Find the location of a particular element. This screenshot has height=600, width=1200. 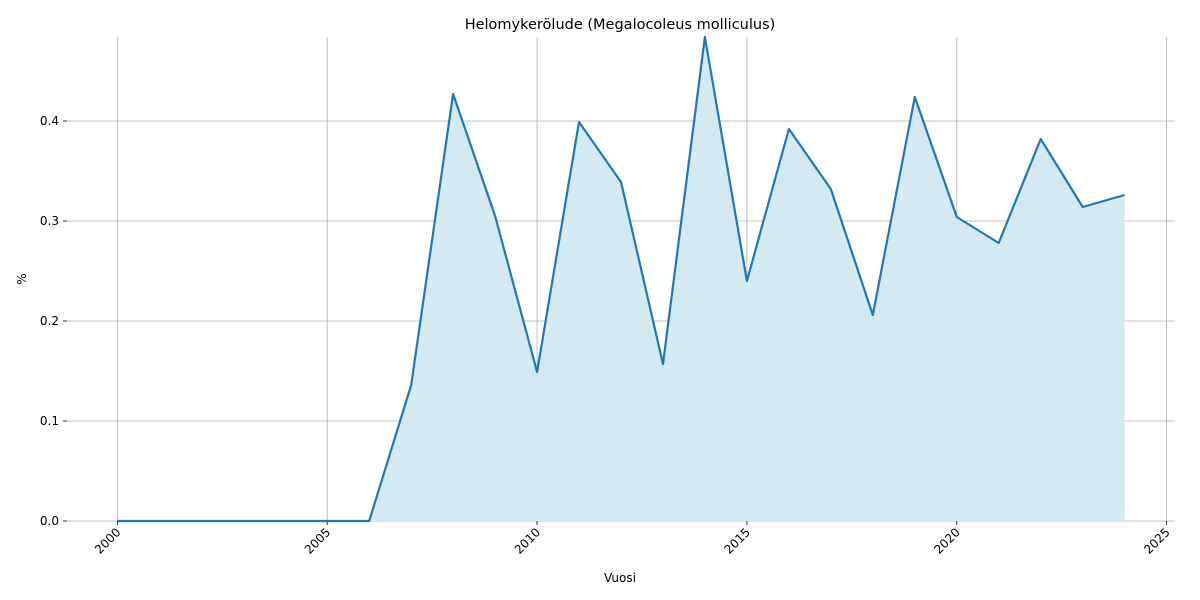

x-axis-label: Vuosi is located at coordinates (620, 578).